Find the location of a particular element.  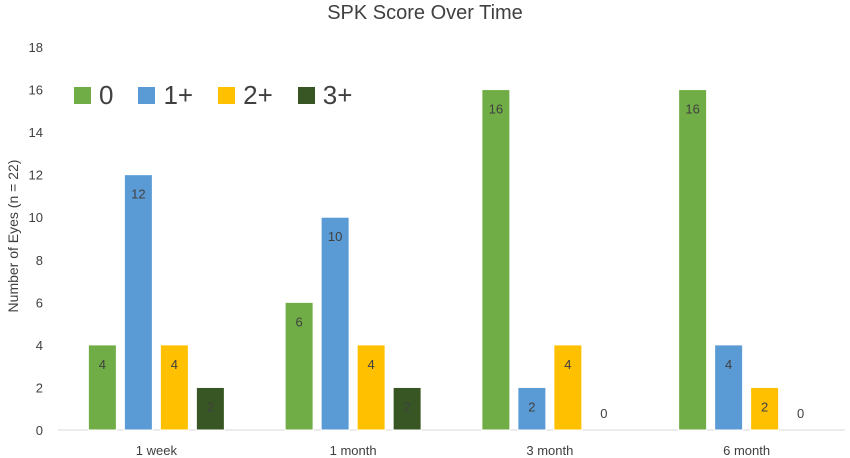

x-tick-label: 6 month is located at coordinates (746, 450).